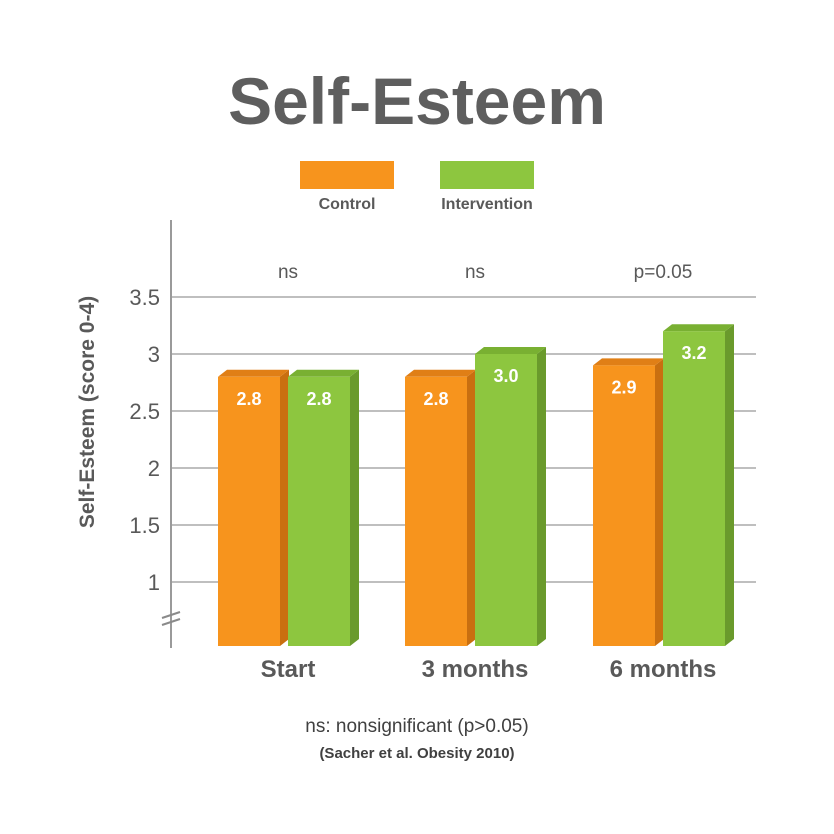 Image resolution: width=834 pixels, height=834 pixels. Describe the element at coordinates (347, 175) in the screenshot. I see `legend-swatch-control` at that location.